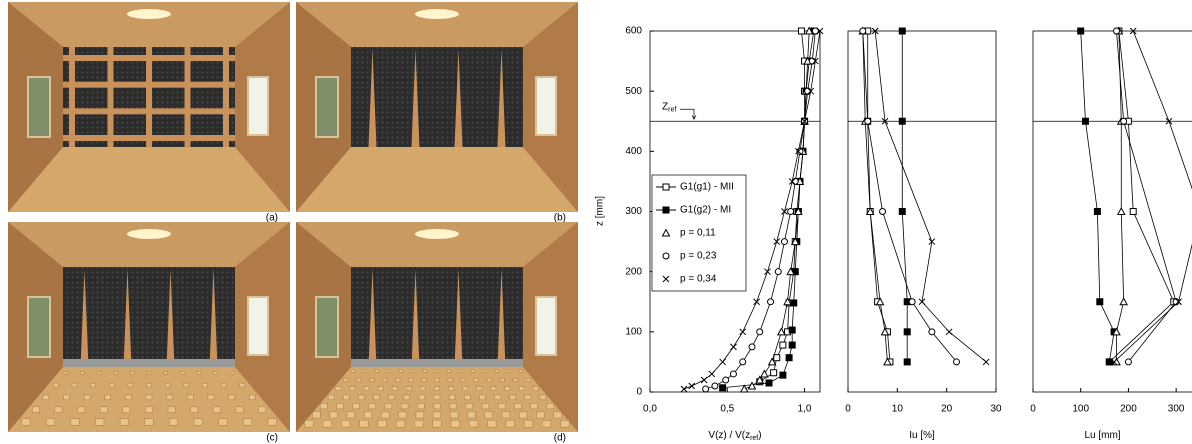  Describe the element at coordinates (1128, 409) in the screenshot. I see `x-tick-label: 200` at that location.